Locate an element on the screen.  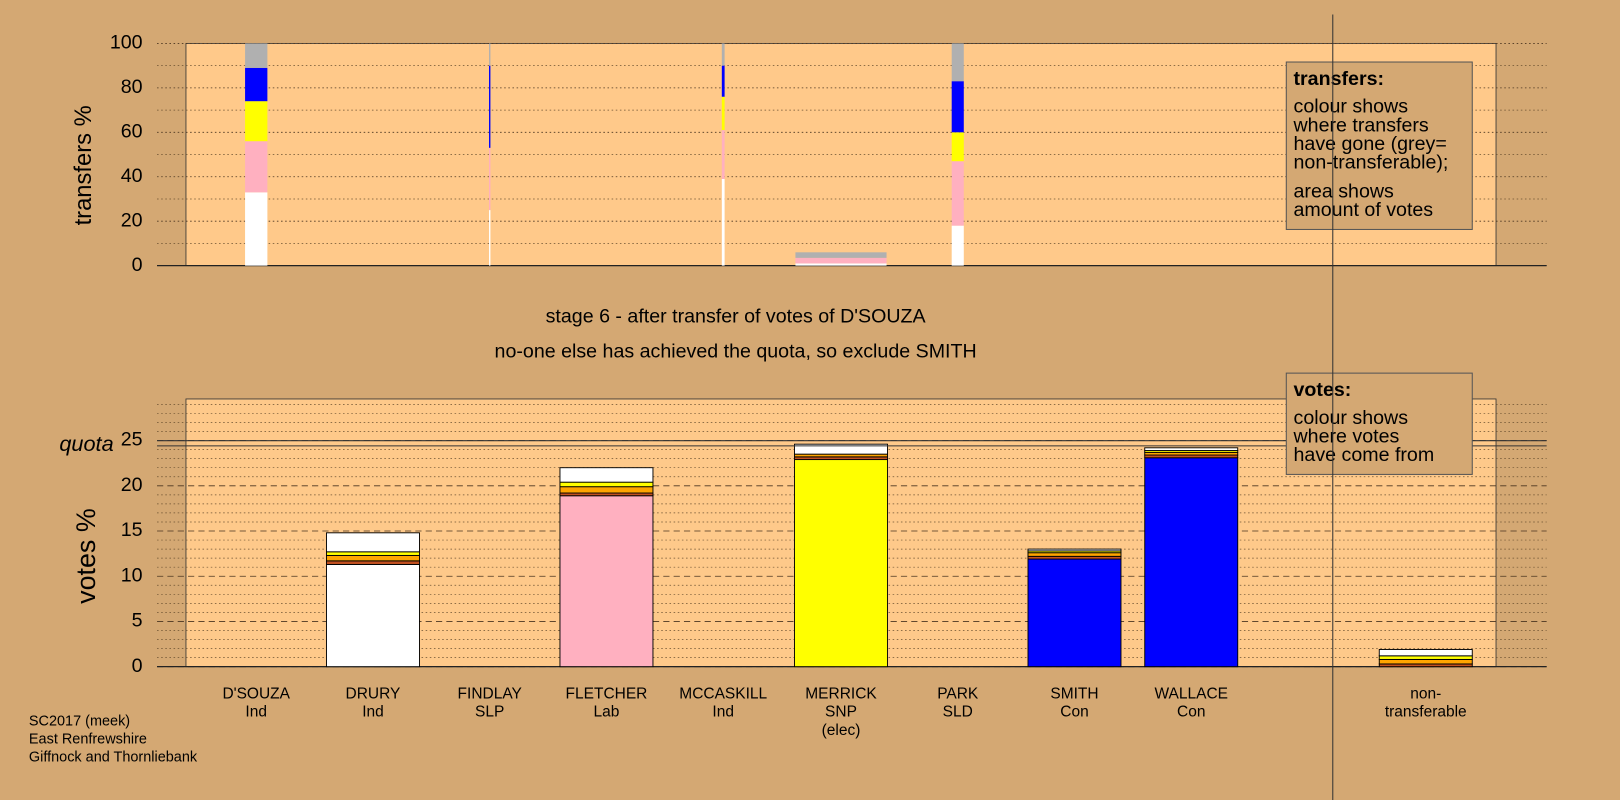
legend-title: transfers: is located at coordinates (1339, 79).